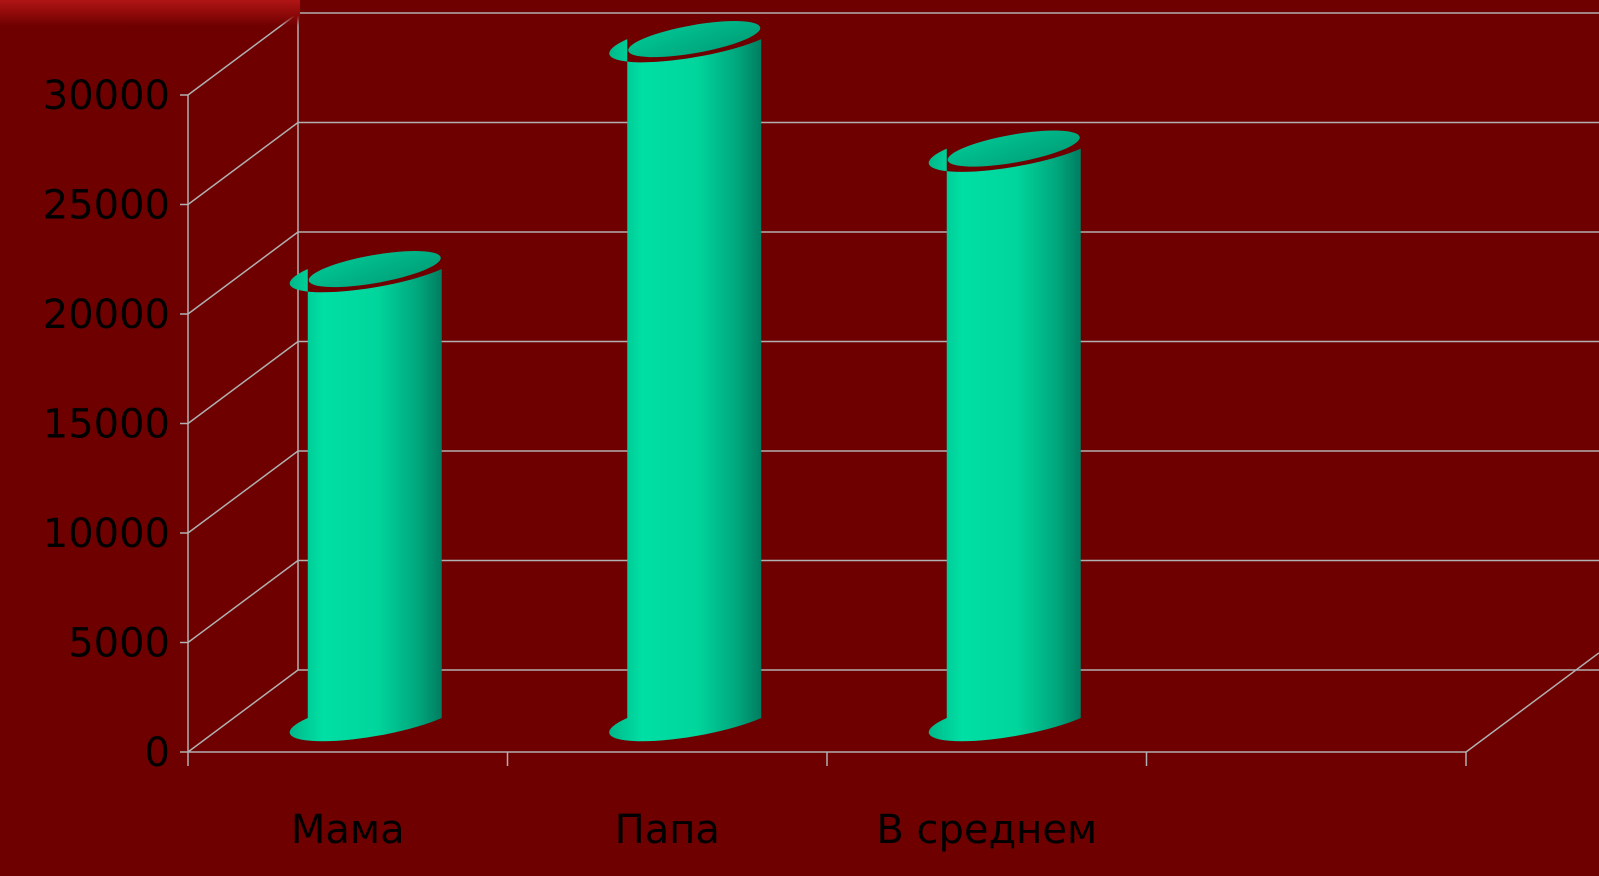  Describe the element at coordinates (667, 830) in the screenshot. I see `x-category-label: Папа` at that location.